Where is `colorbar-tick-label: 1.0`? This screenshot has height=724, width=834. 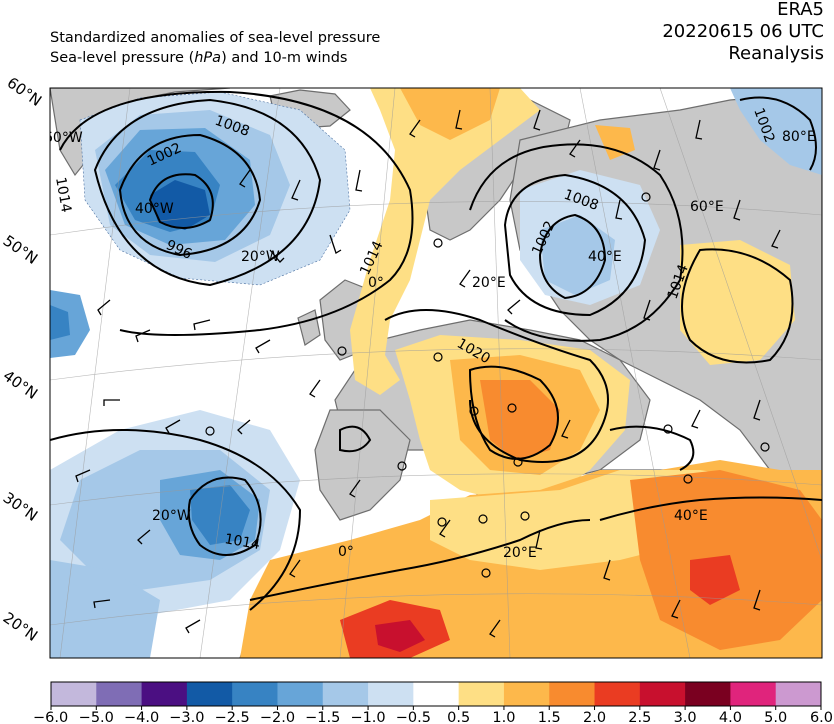
colorbar-tick-label: 1.0 is located at coordinates (503, 717).